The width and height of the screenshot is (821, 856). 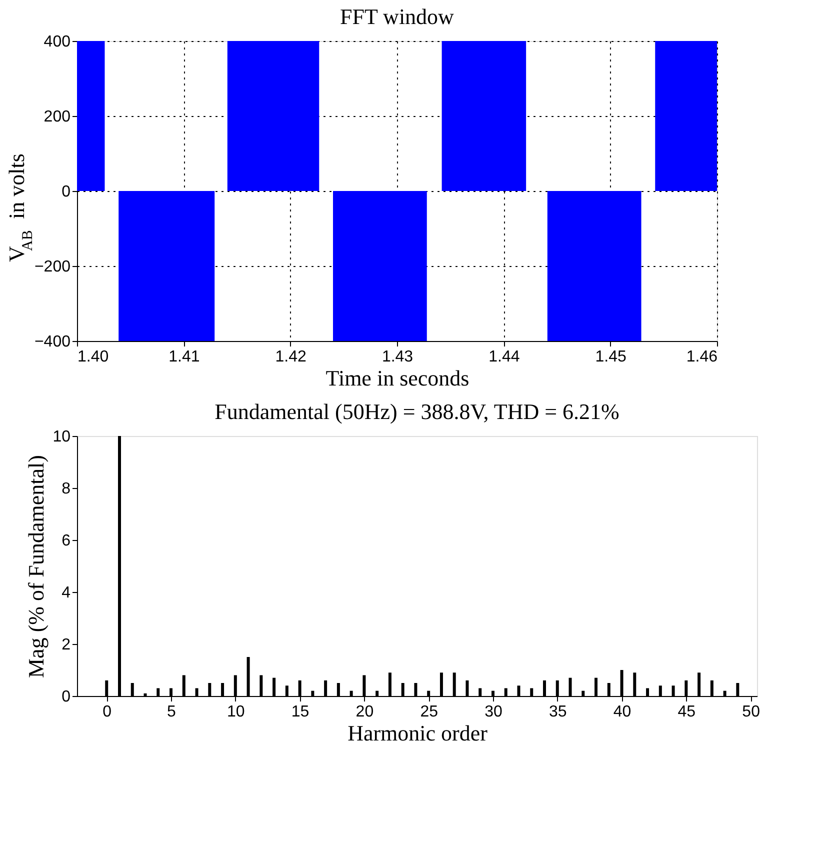 What do you see at coordinates (184, 357) in the screenshot?
I see `x-tick-label: 1.41` at bounding box center [184, 357].